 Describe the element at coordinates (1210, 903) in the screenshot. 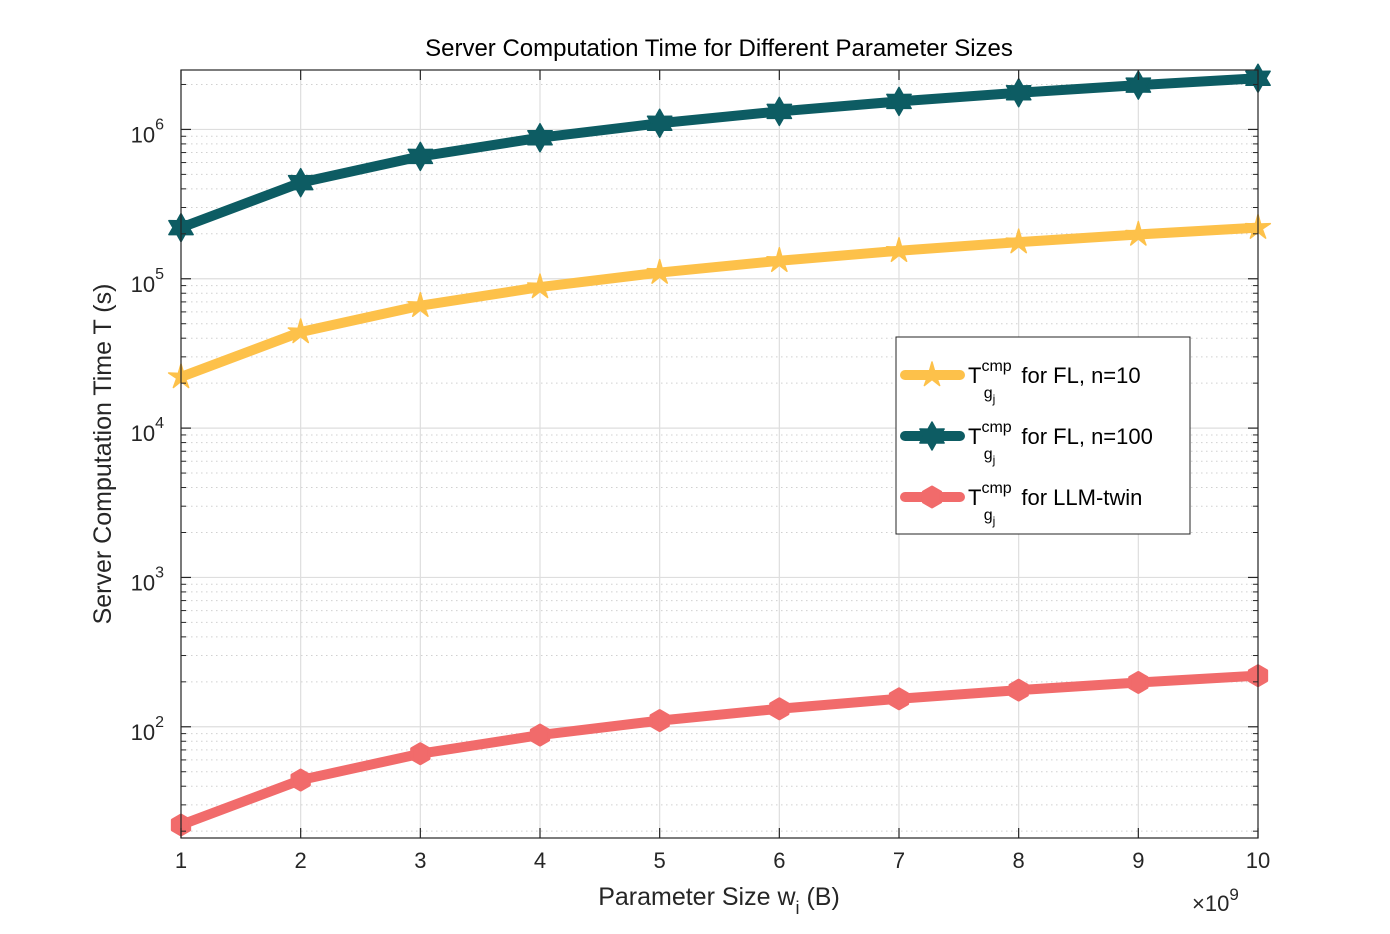

I see `x-multiplier-base: ×10` at that location.